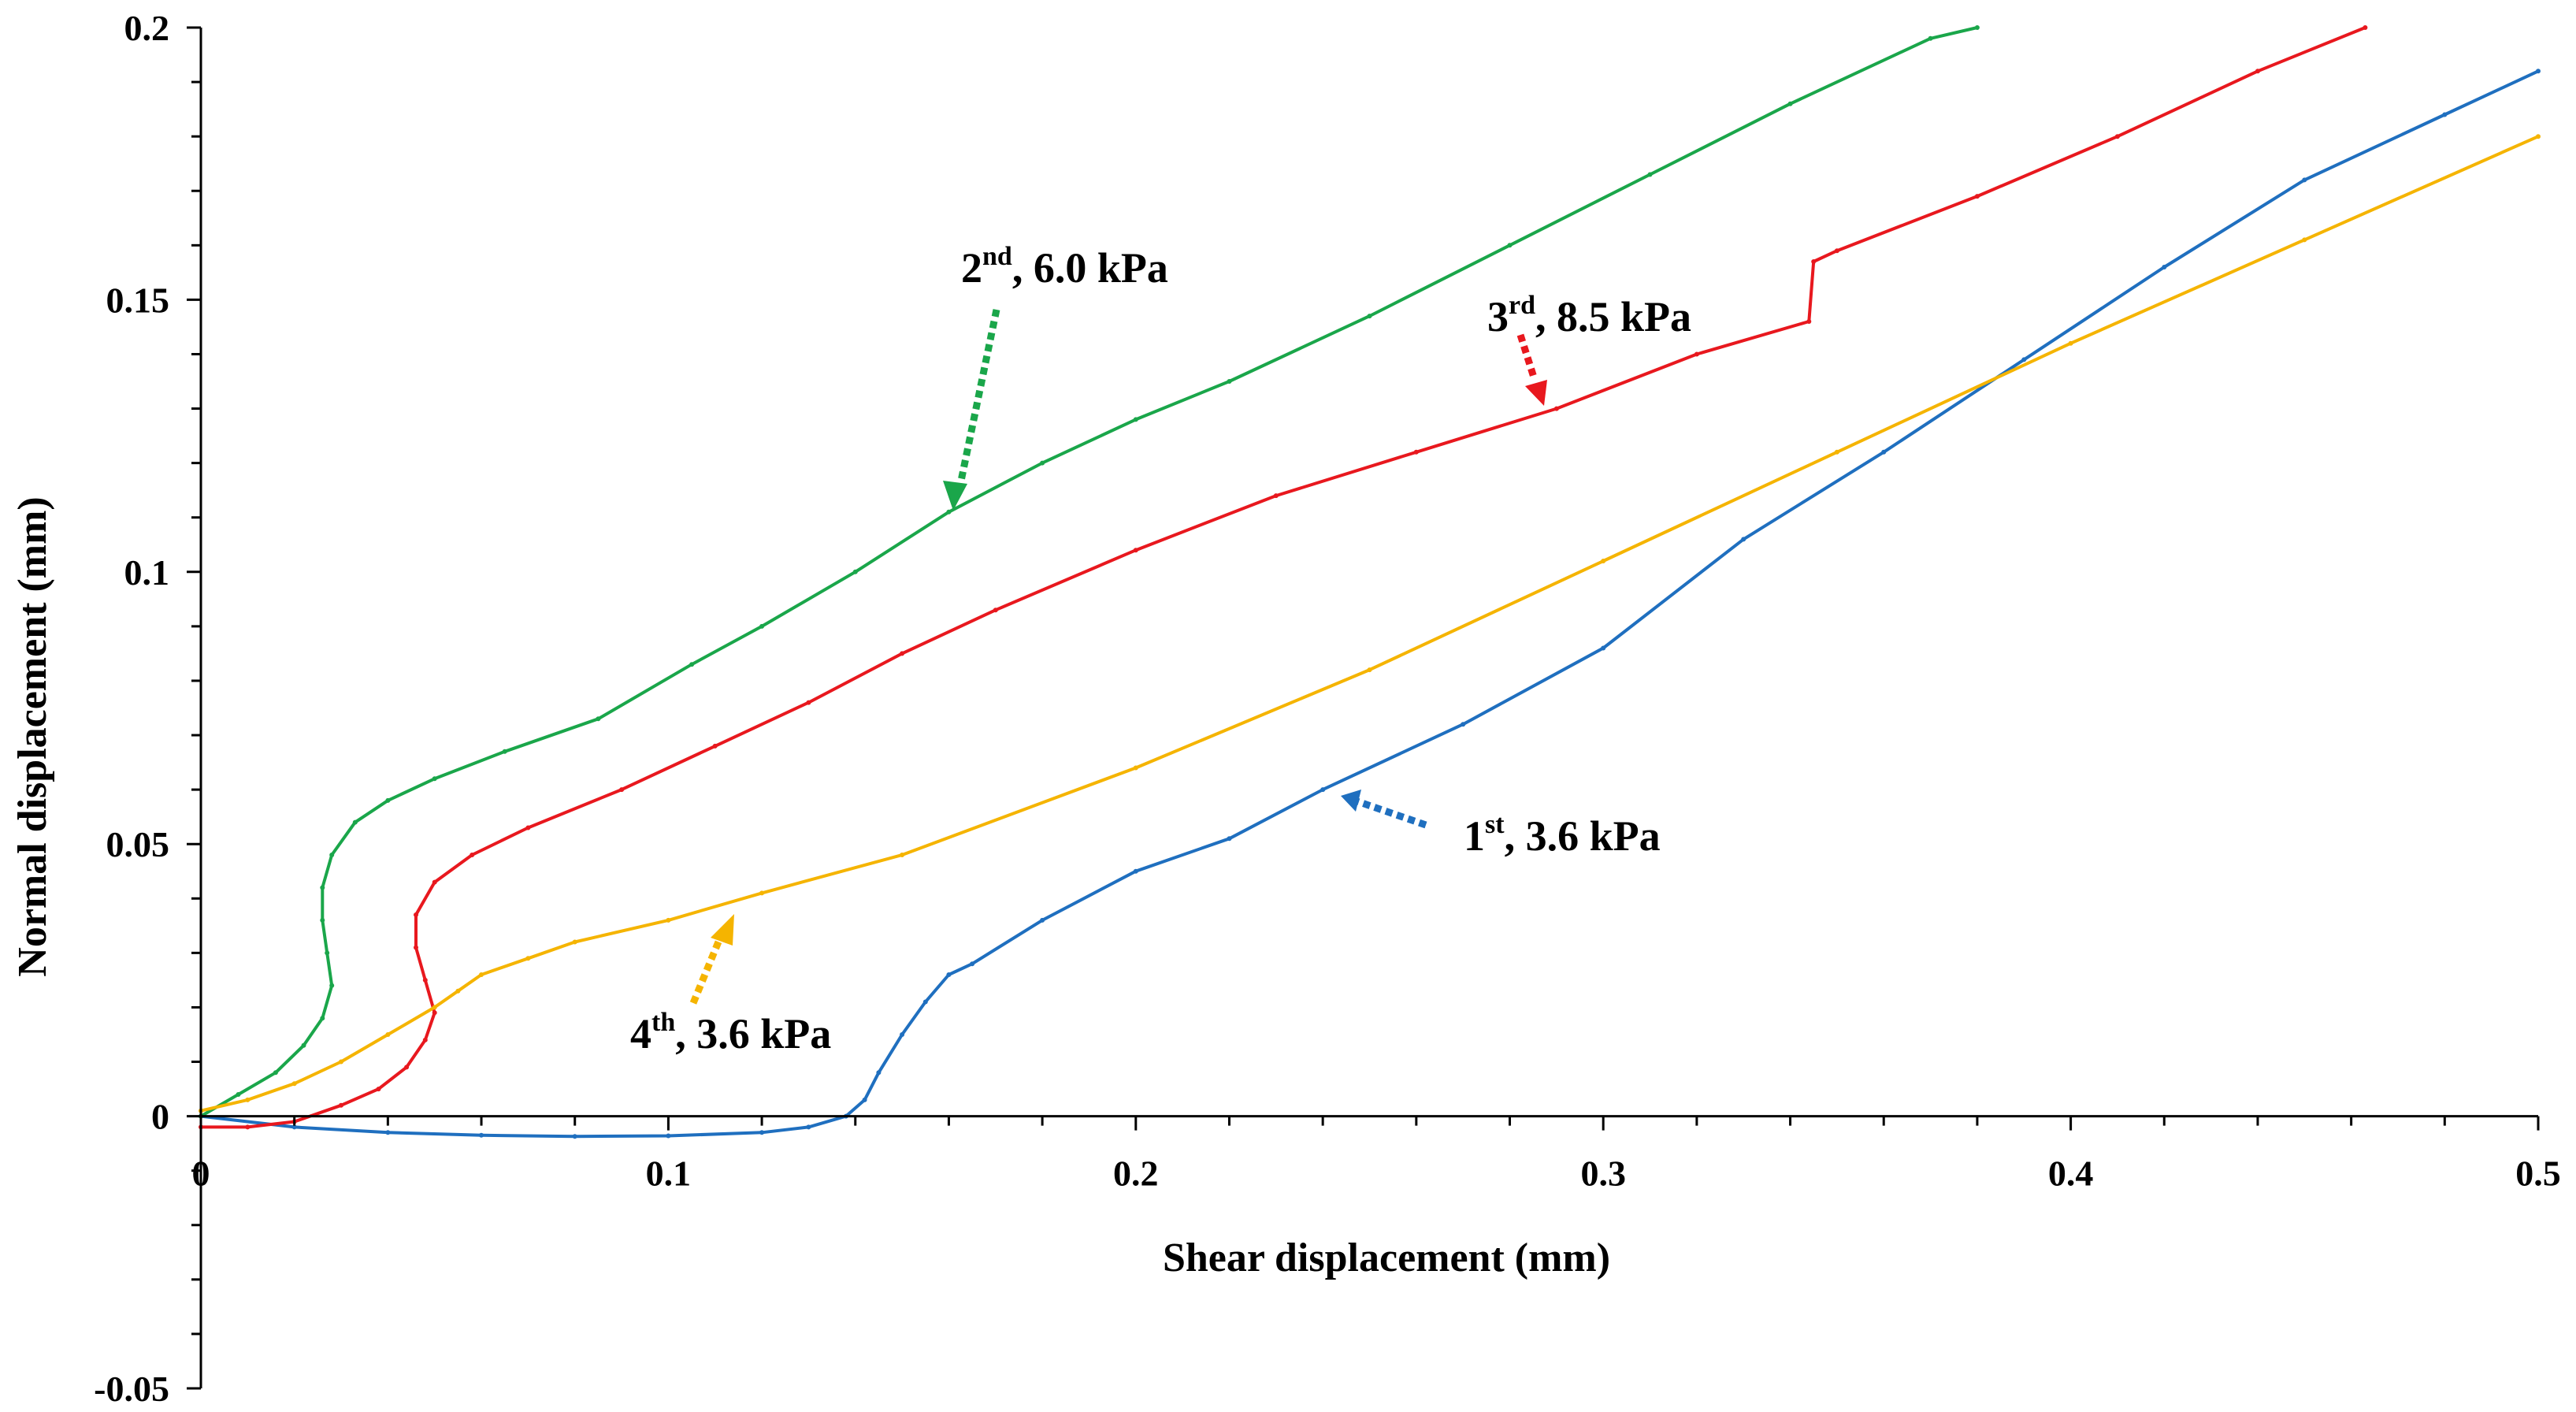 This screenshot has height=1412, width=2576. I want to click on annotation-label: 3rd, 8.5 kPa, so click(1589, 315).